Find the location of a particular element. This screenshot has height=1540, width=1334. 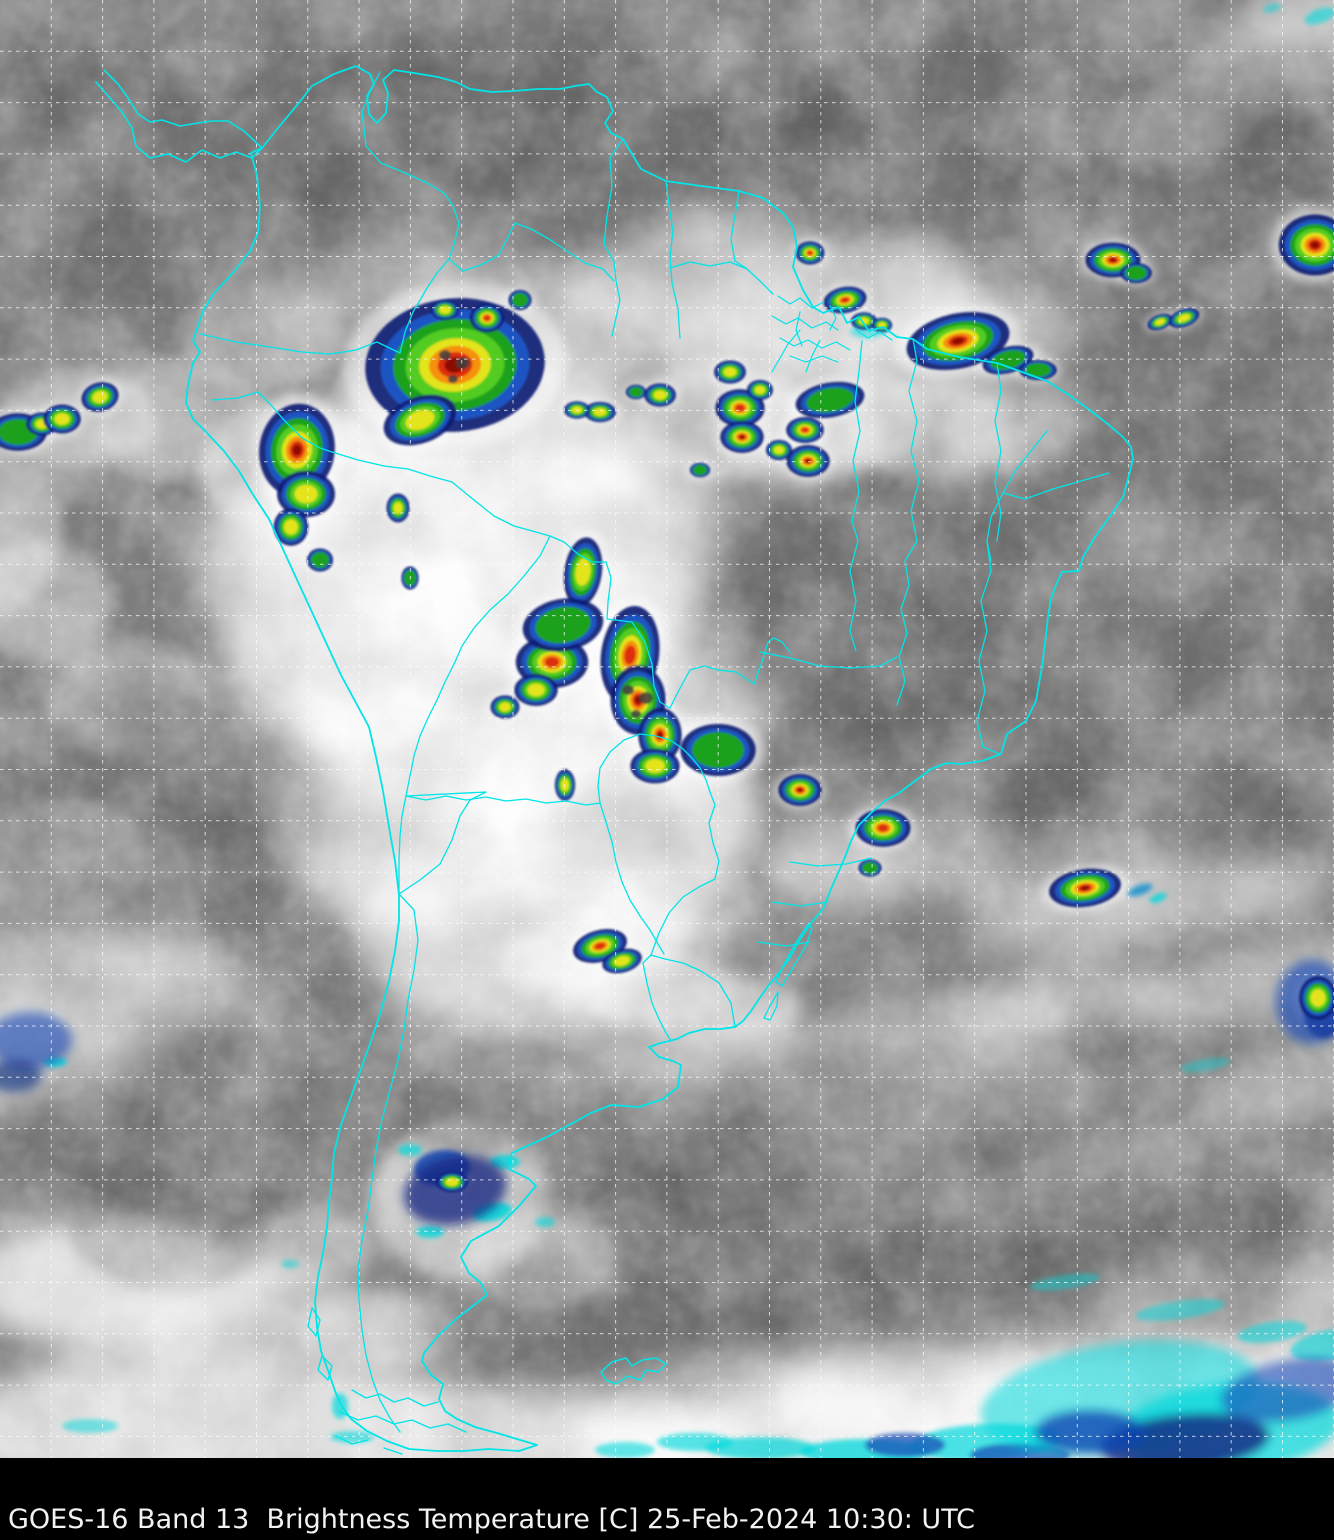

coastline-falkland-islands is located at coordinates (633, 1371).